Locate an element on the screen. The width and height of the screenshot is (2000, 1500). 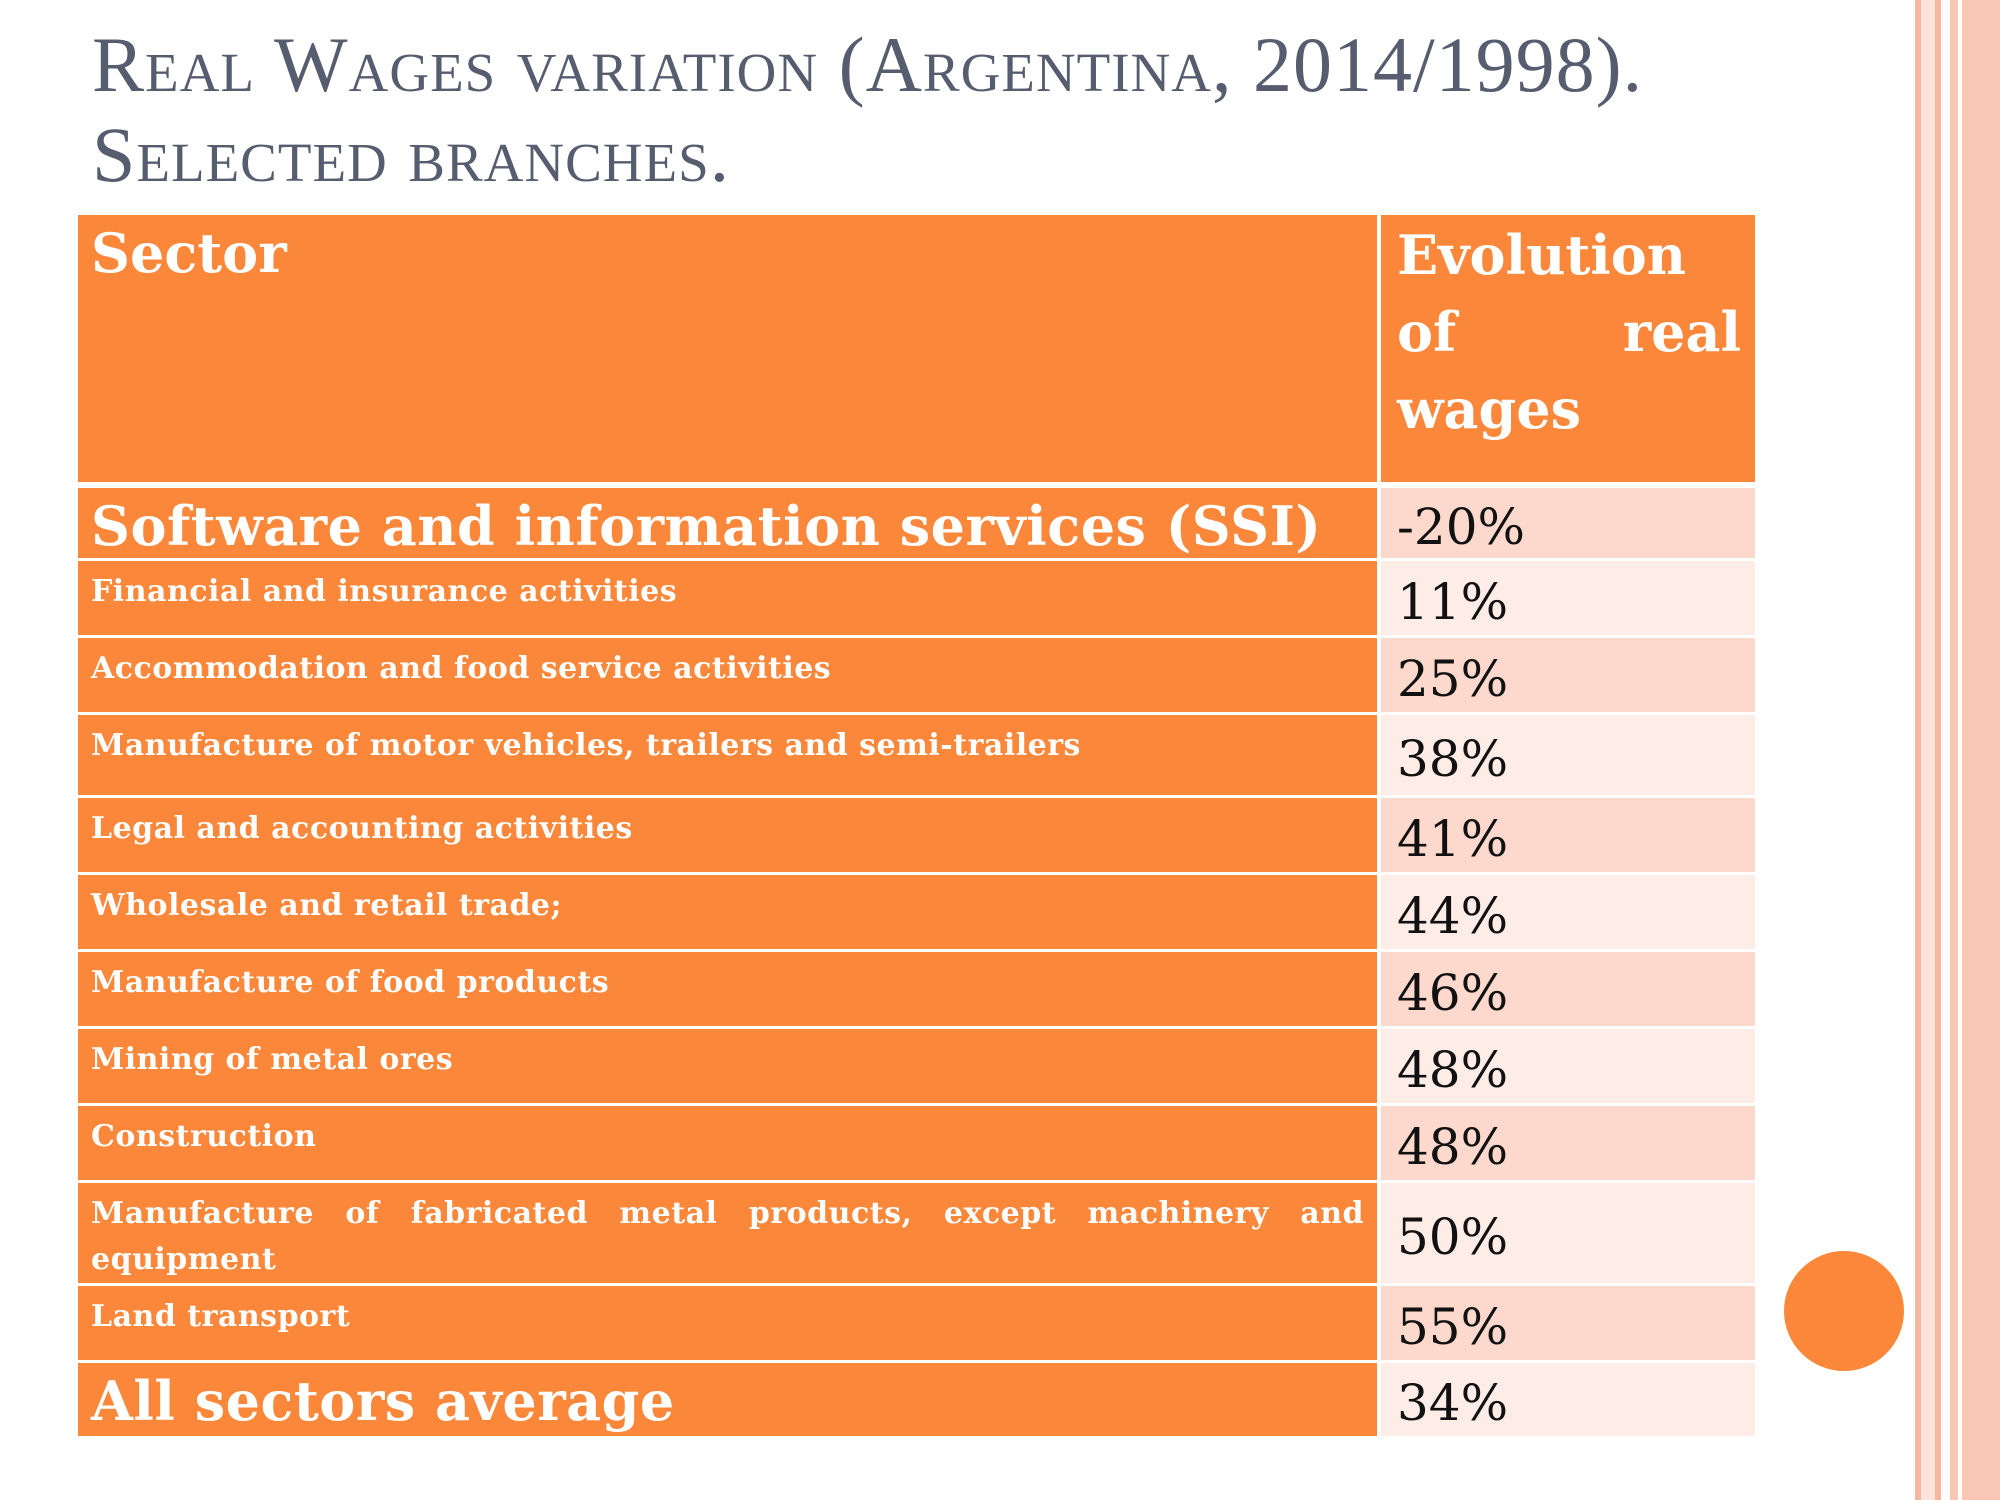
table-row: Legal and accounting activities 41% is located at coordinates (916, 835).